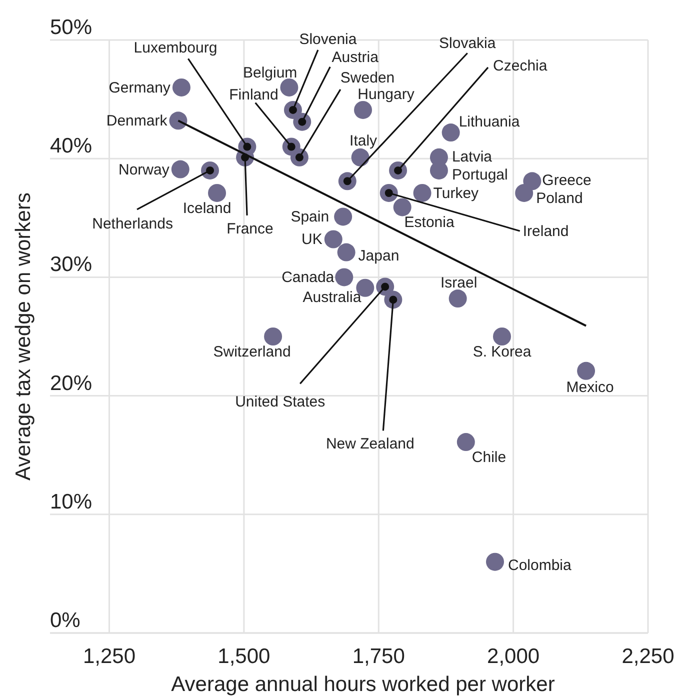  I want to click on x-tick-label: 1,500, so click(244, 656).